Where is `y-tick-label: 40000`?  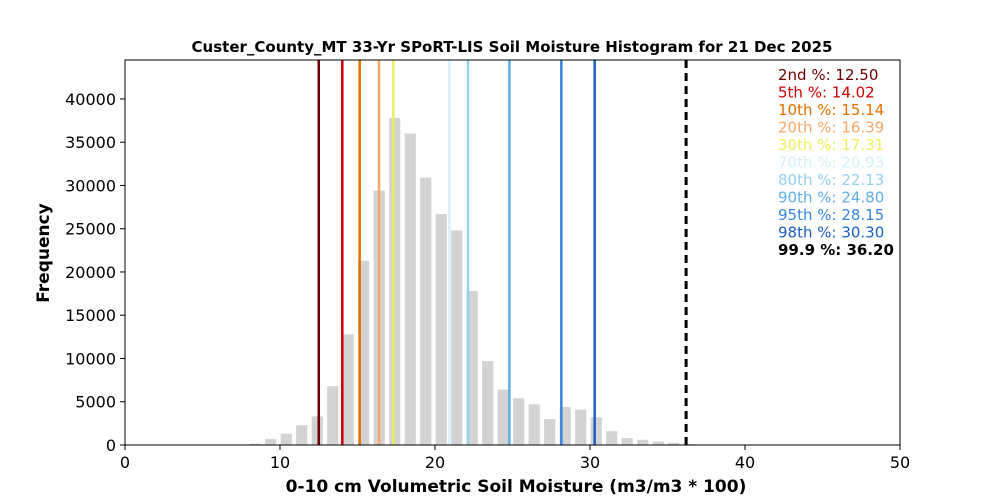
y-tick-label: 40000 is located at coordinates (90, 99).